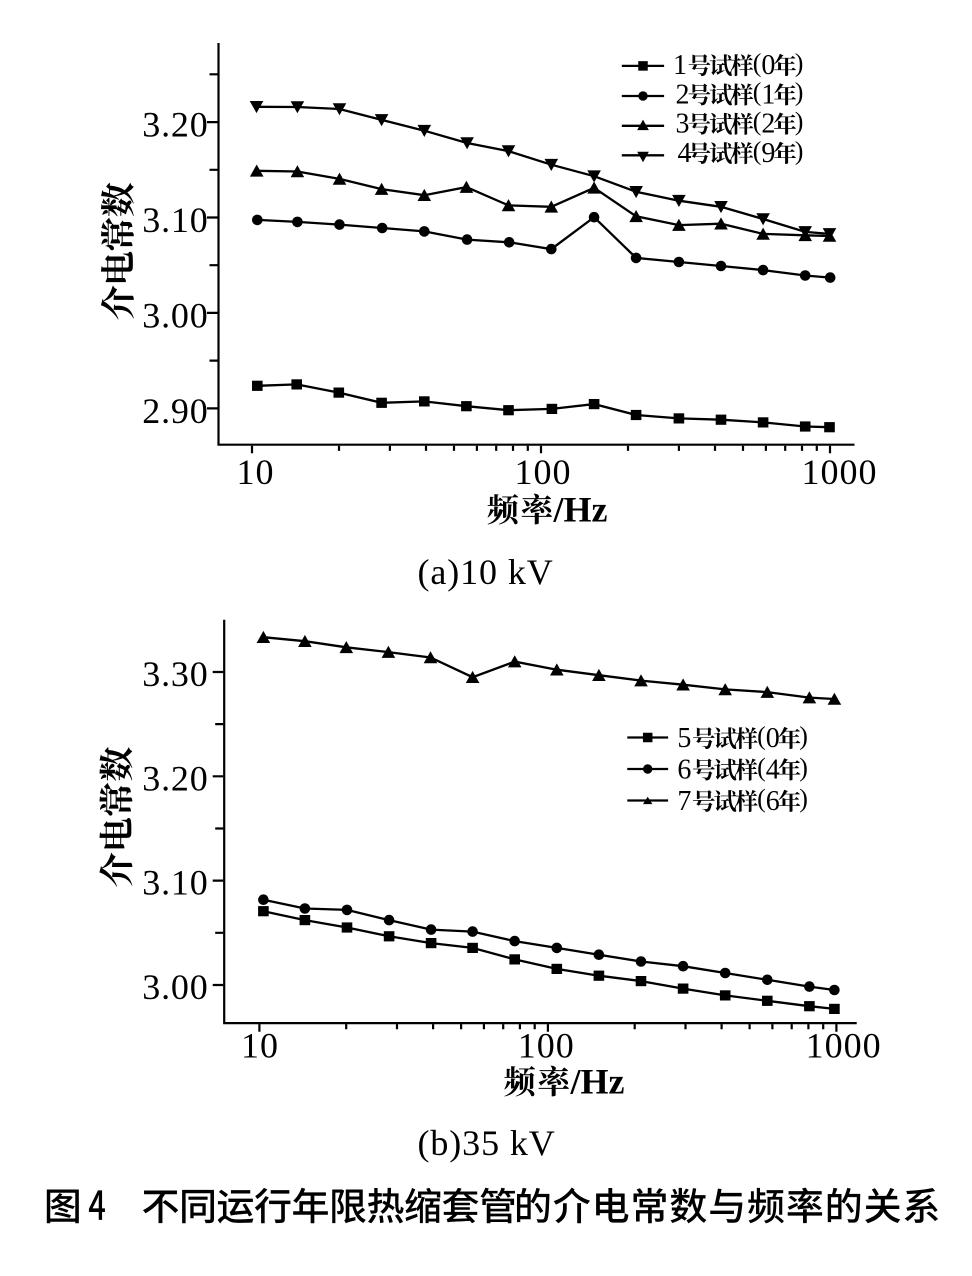 The width and height of the screenshot is (972, 1276). I want to click on svg-text: (a)10 kV, so click(486, 572).